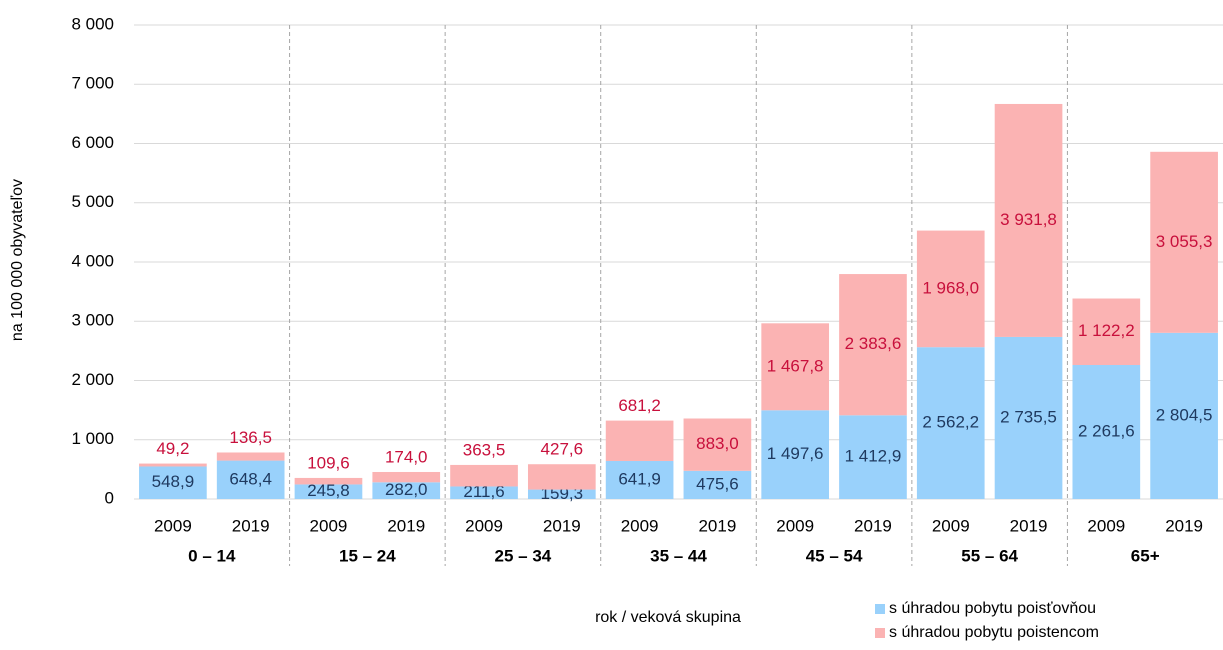 The width and height of the screenshot is (1223, 650). I want to click on data-label: 136,5, so click(250, 437).